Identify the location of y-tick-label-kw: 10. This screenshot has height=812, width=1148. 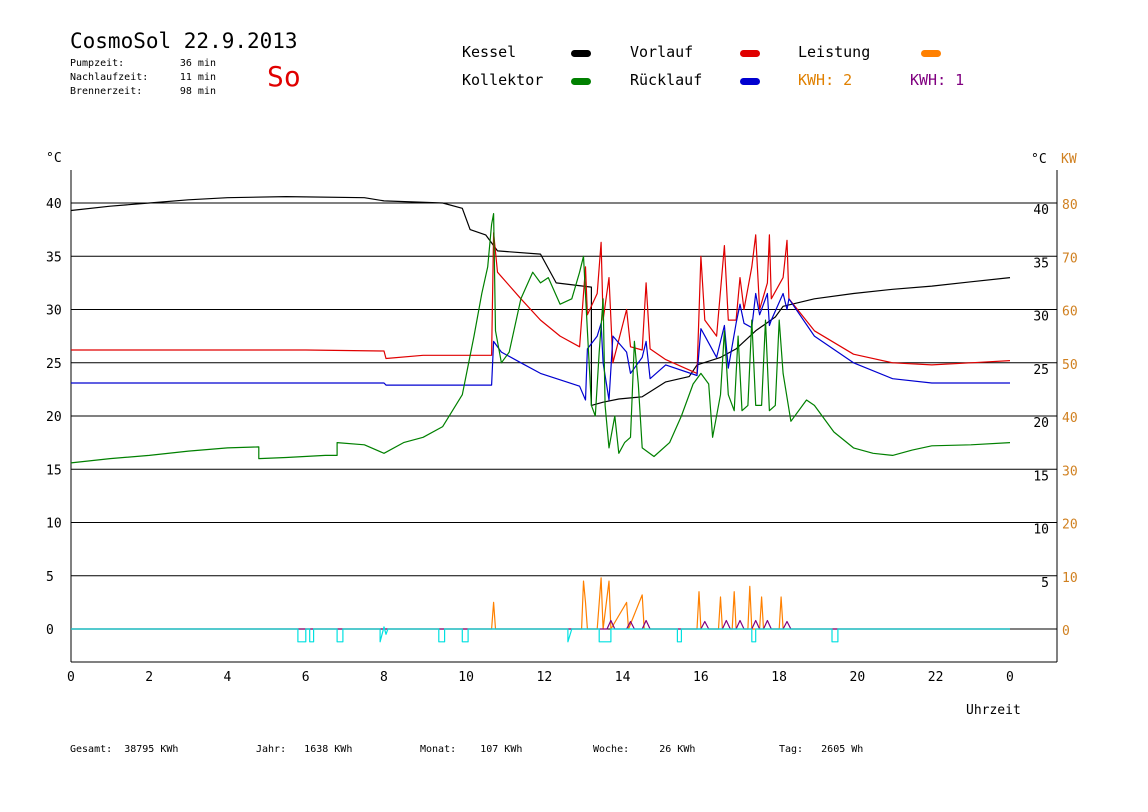
(1070, 578).